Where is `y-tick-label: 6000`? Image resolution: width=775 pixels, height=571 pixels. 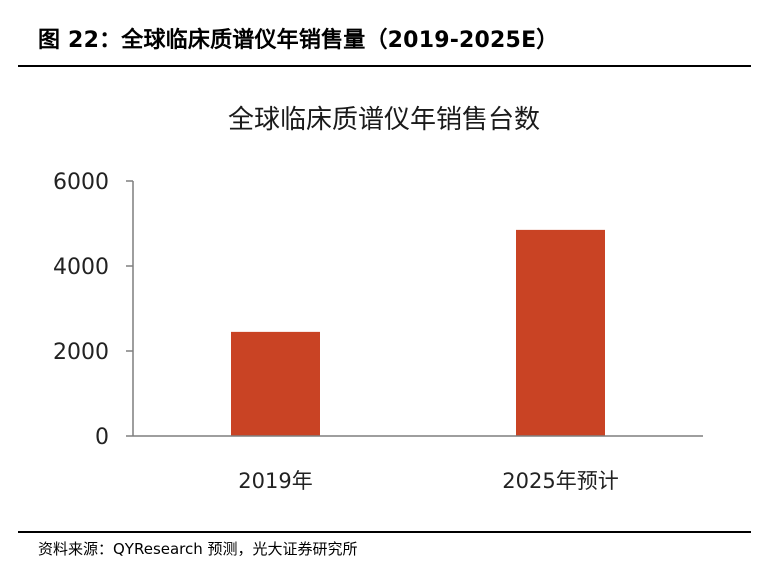
y-tick-label: 6000 is located at coordinates (81, 182).